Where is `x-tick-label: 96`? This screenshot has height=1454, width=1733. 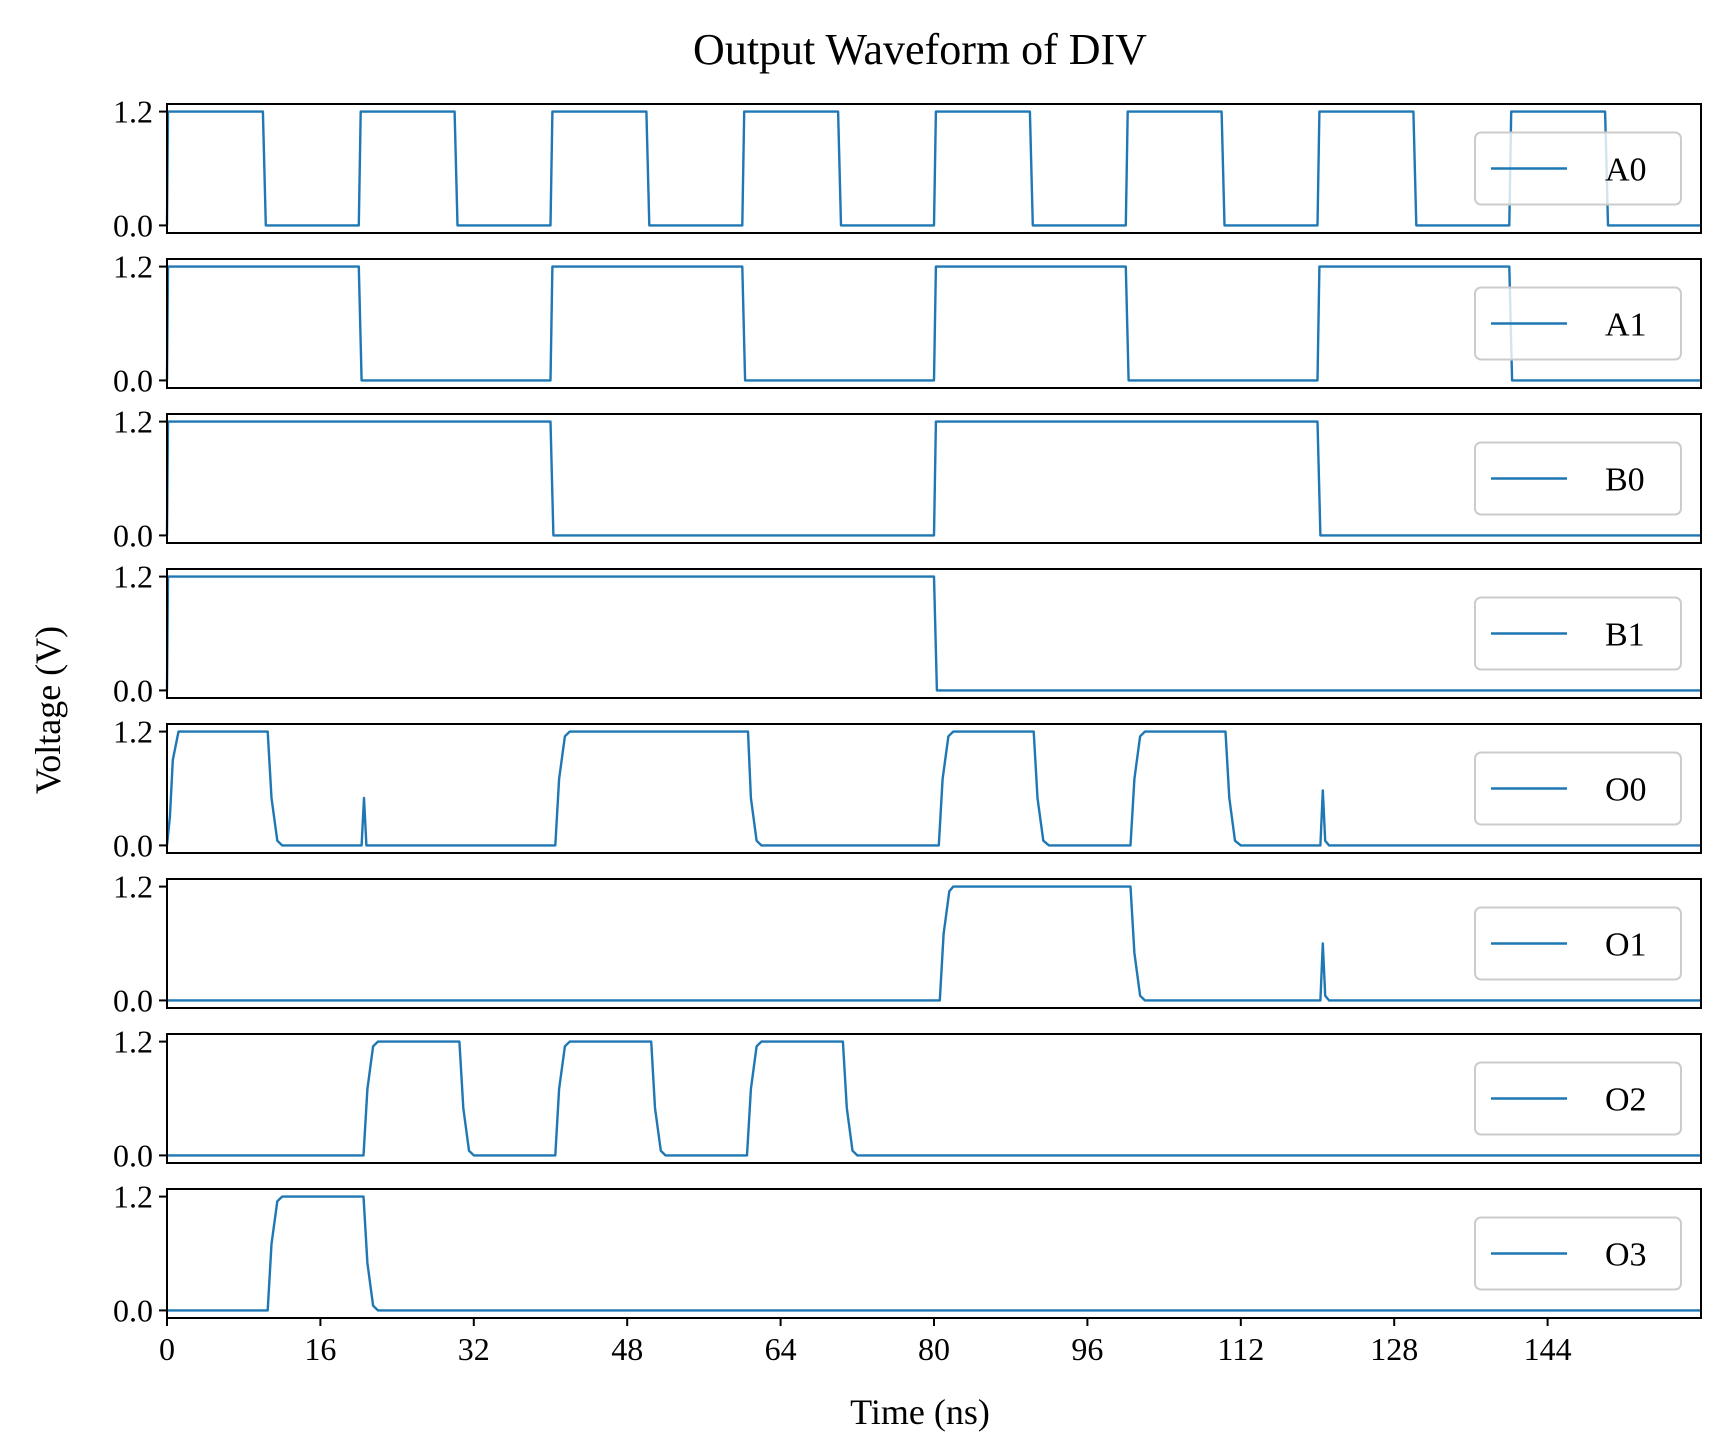
x-tick-label: 96 is located at coordinates (1087, 1349).